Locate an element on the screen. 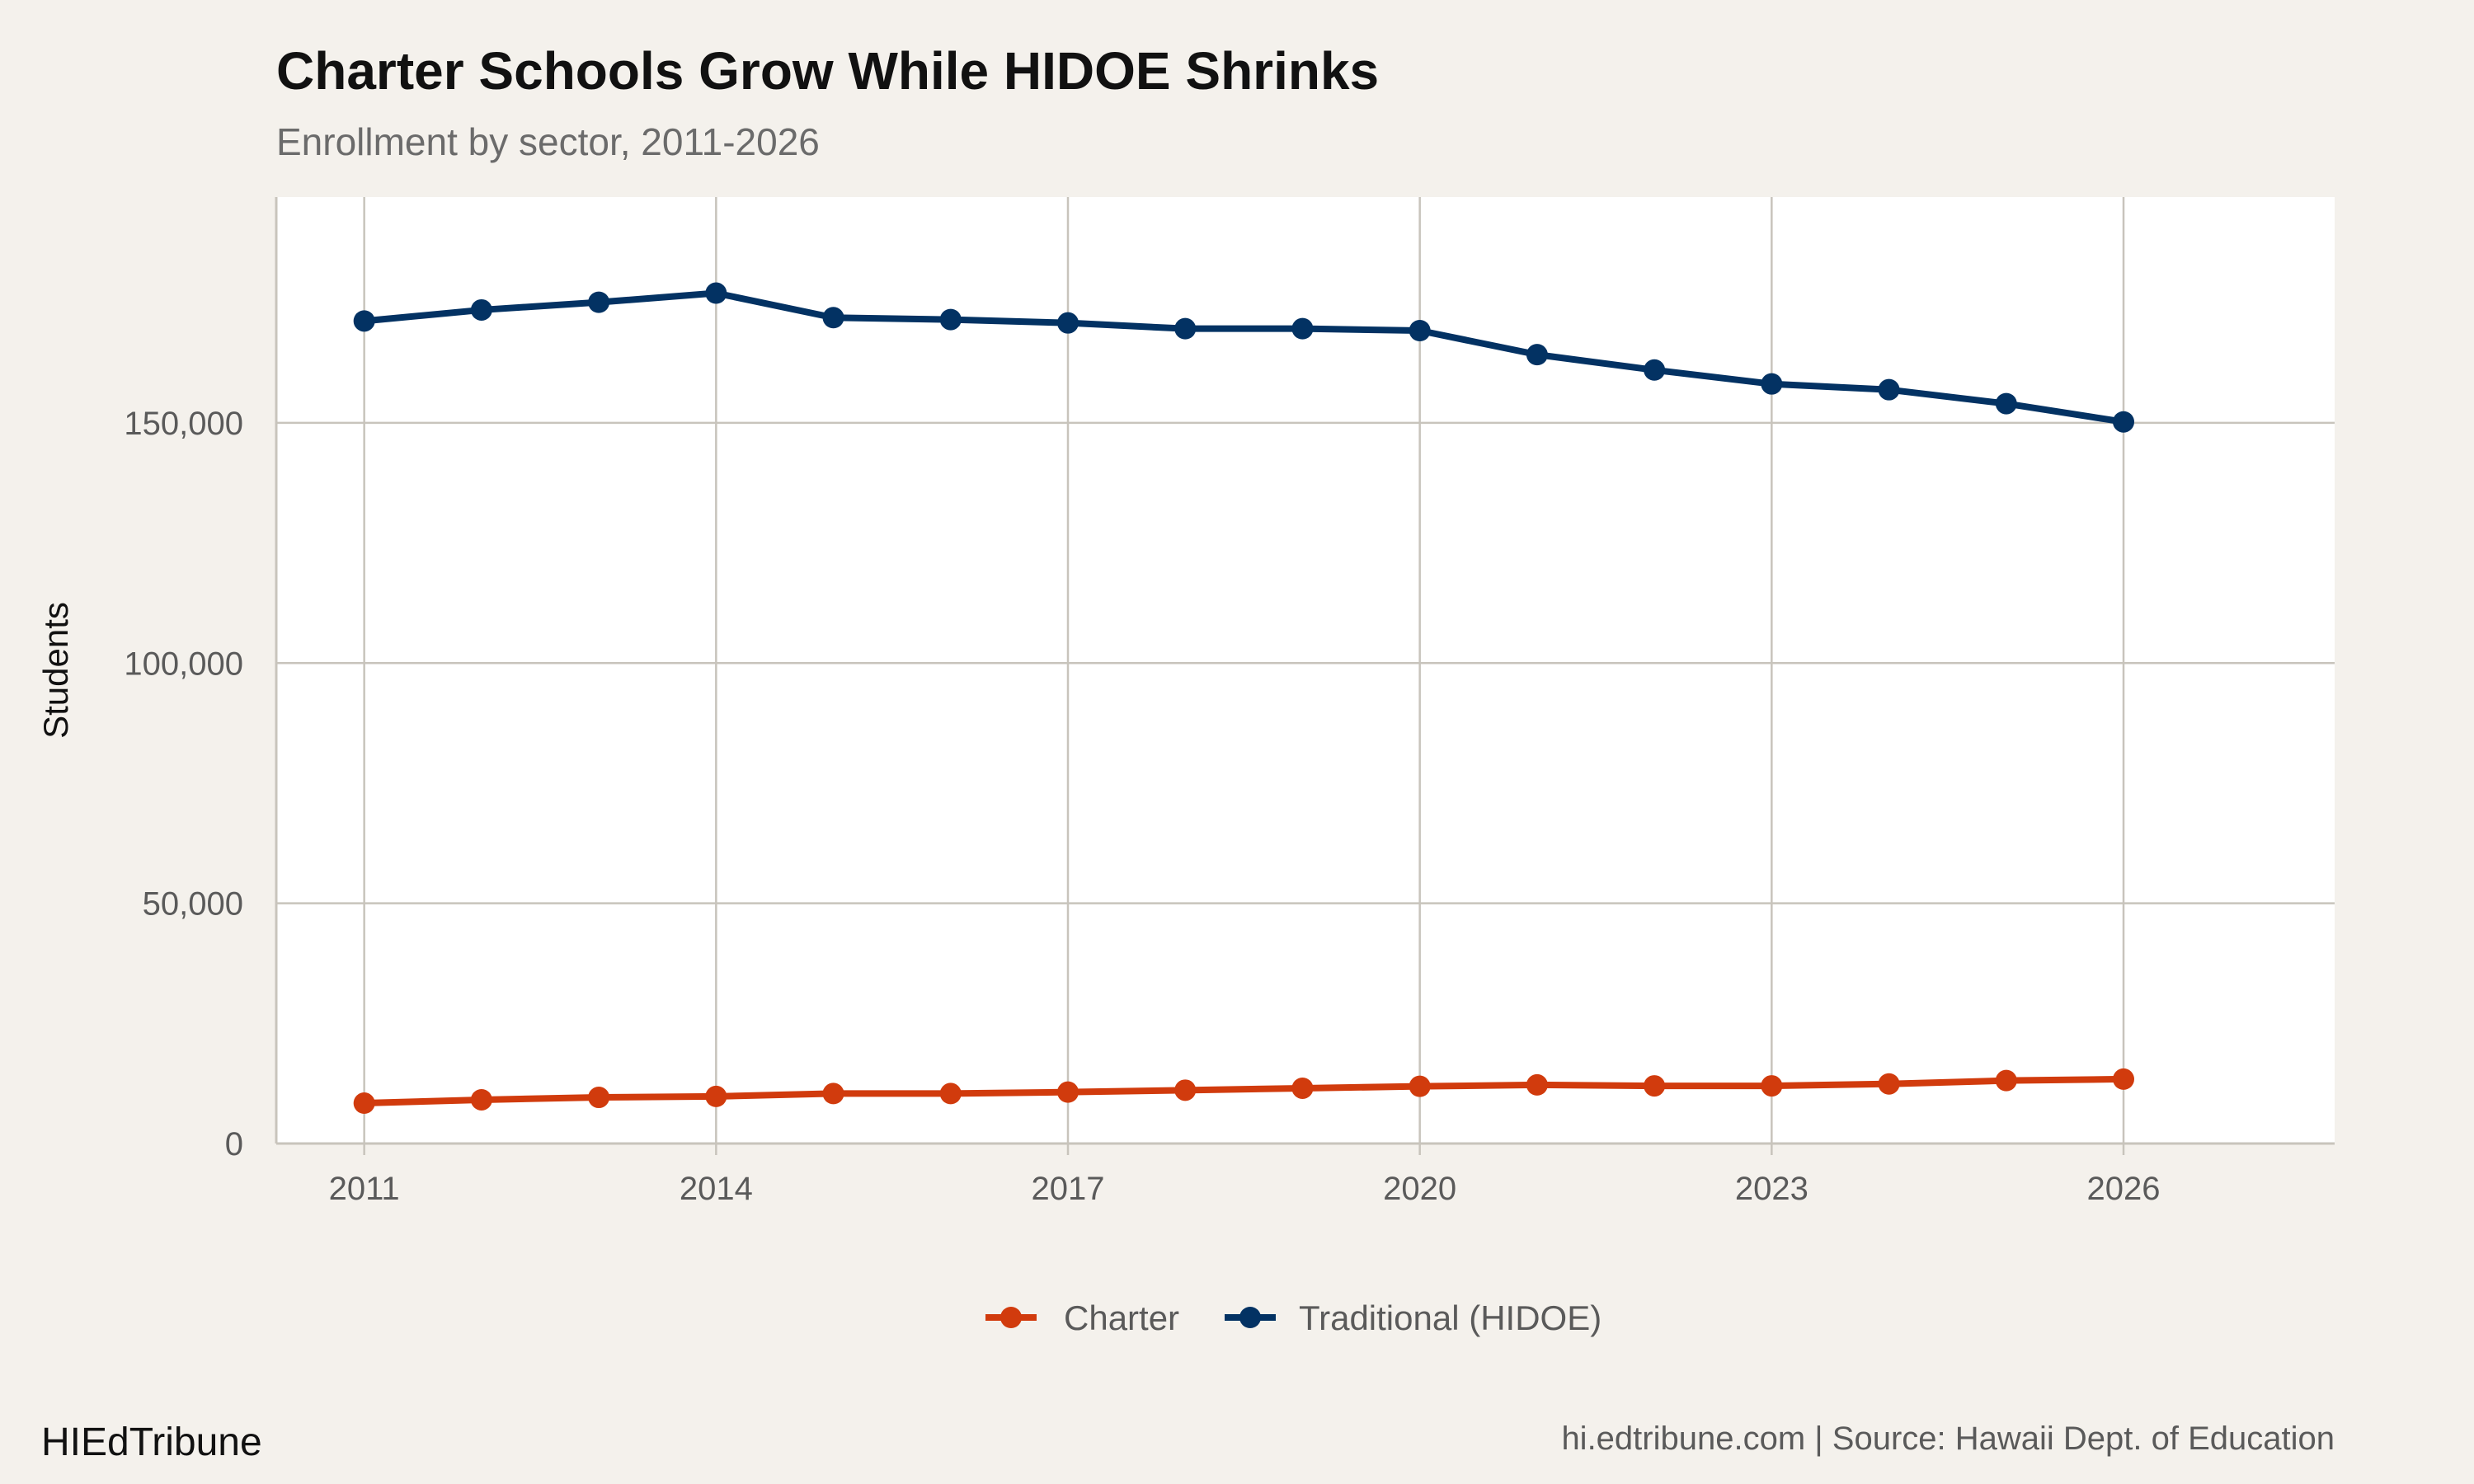 The width and height of the screenshot is (2474, 1484). y-tick-label: 0 is located at coordinates (234, 1144).